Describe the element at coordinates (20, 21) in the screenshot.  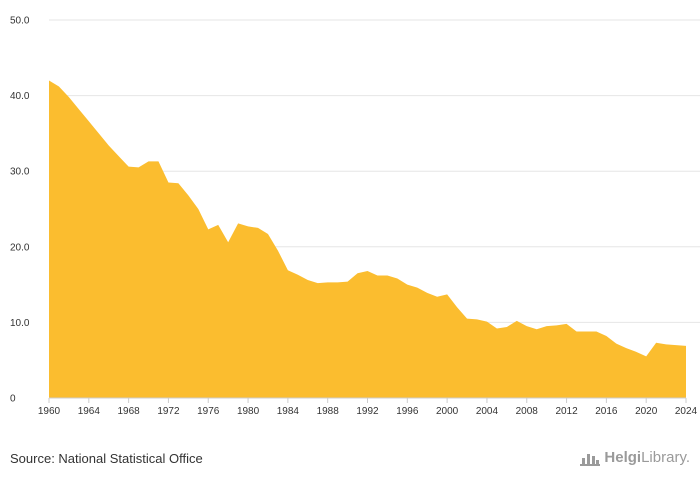
I see `y-tick-label: 50.0` at that location.